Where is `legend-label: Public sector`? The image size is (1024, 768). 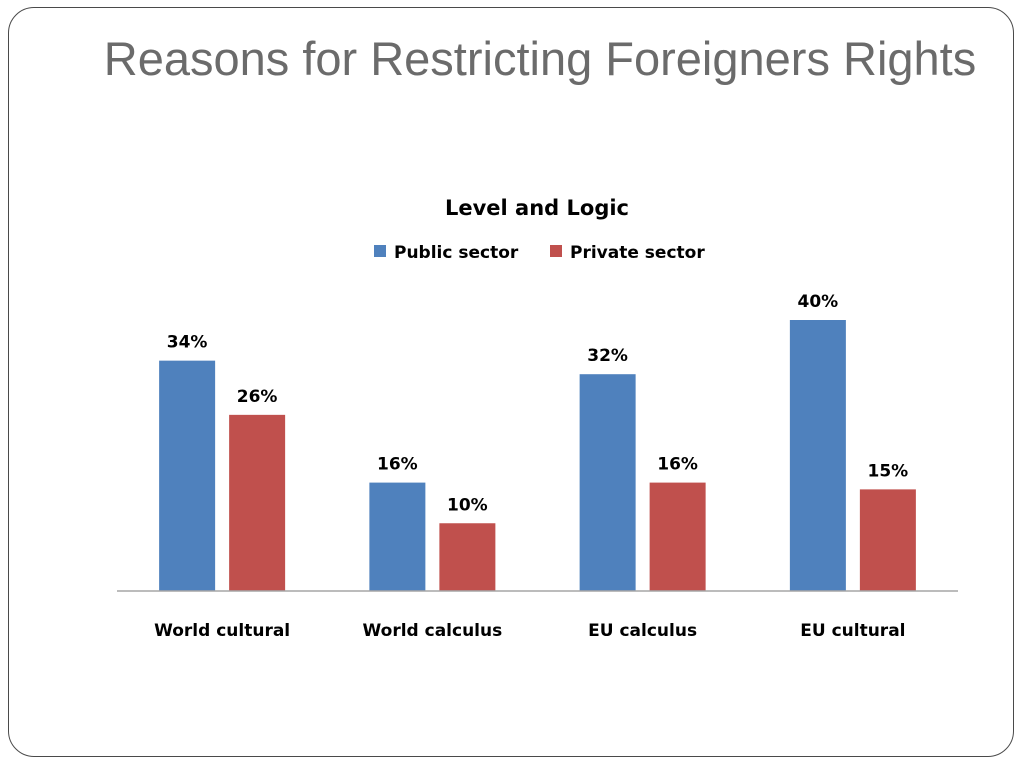
legend-label: Public sector is located at coordinates (456, 253).